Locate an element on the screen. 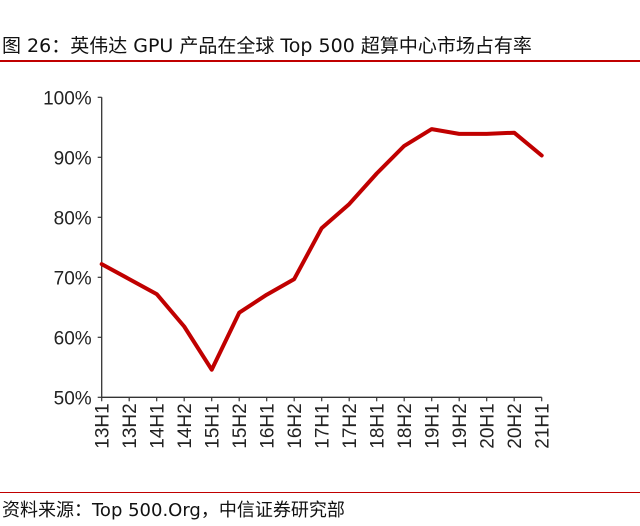  x-tick-label: 13H1 is located at coordinates (103, 425).